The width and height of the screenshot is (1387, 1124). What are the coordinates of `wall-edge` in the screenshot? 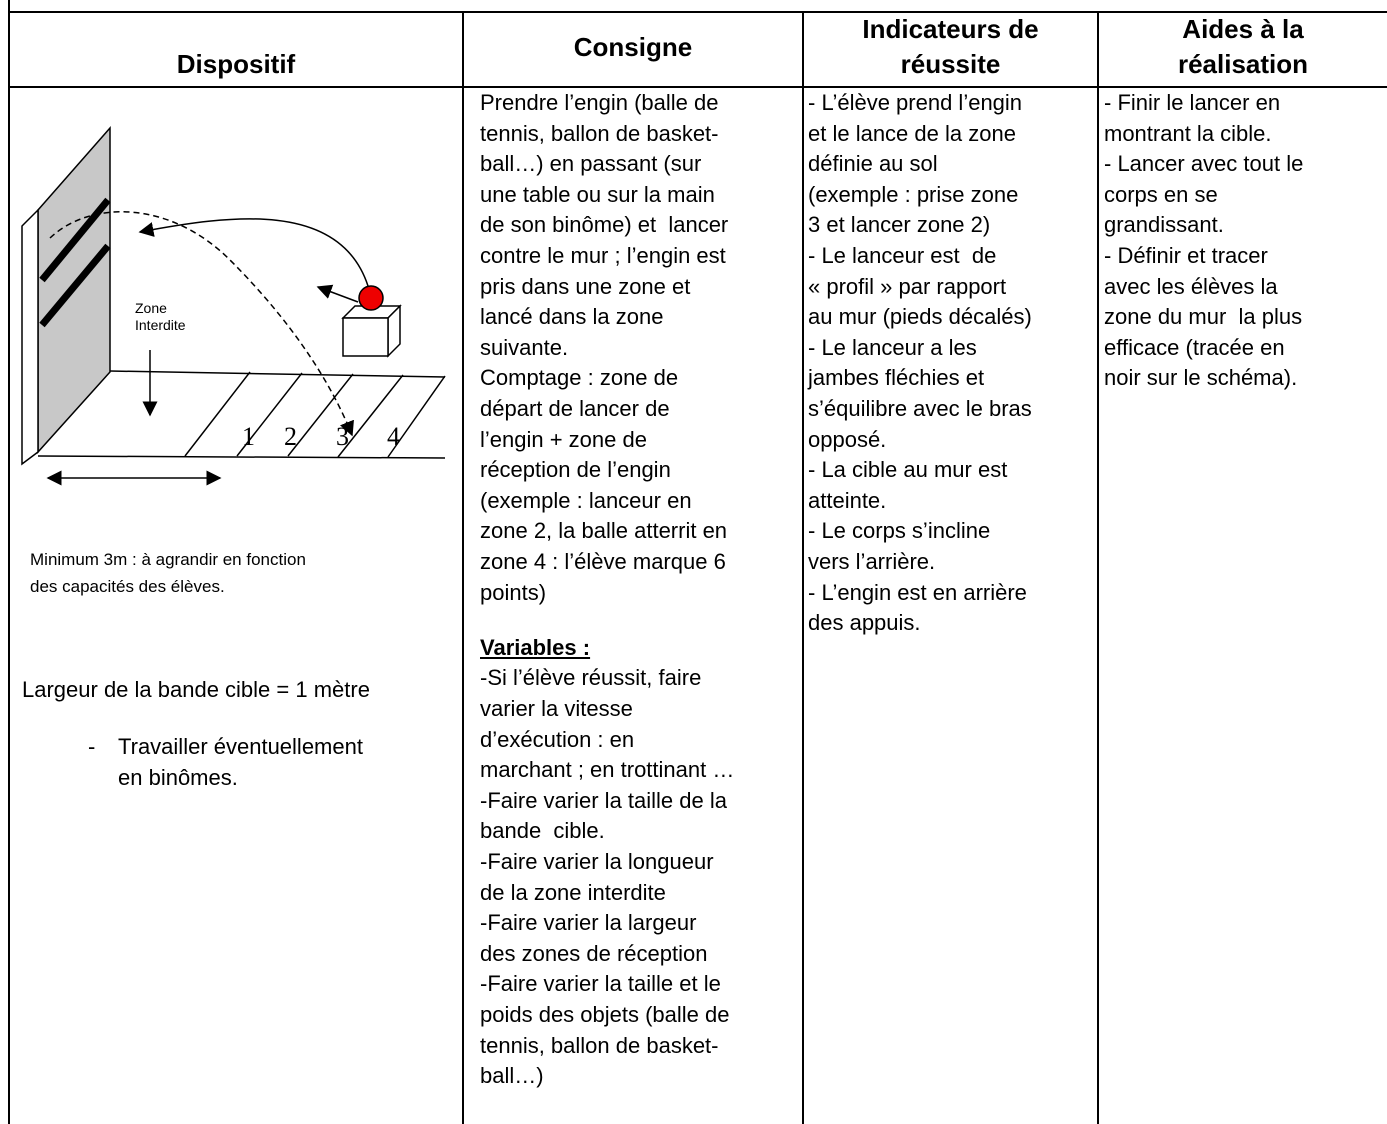 It's located at (30, 337).